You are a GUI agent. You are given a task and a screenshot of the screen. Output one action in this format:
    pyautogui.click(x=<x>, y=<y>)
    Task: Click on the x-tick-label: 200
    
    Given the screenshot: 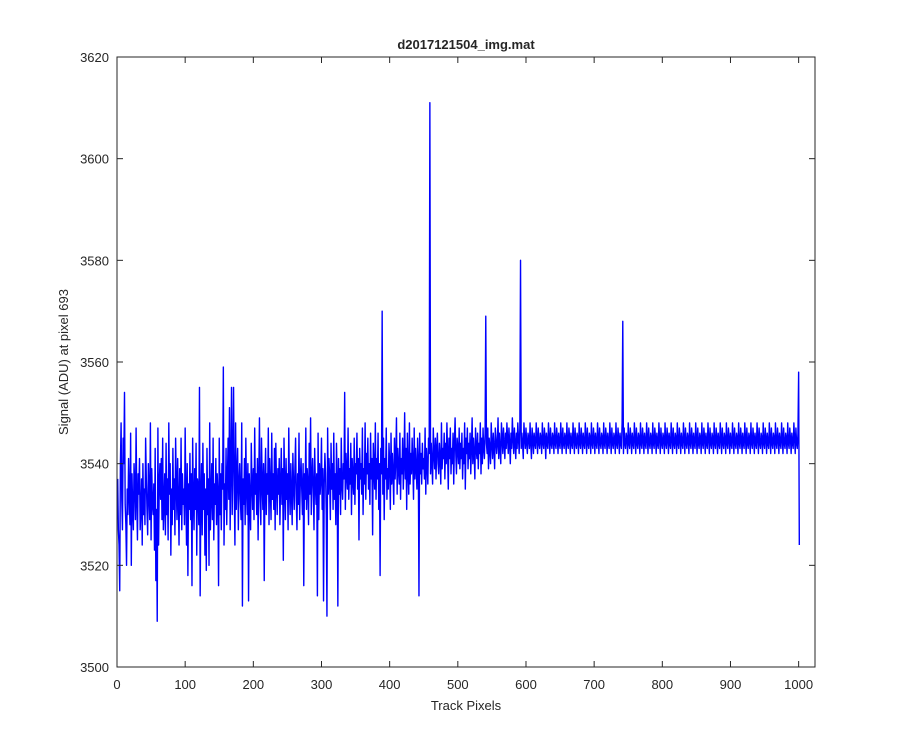 What is the action you would take?
    pyautogui.click(x=253, y=684)
    